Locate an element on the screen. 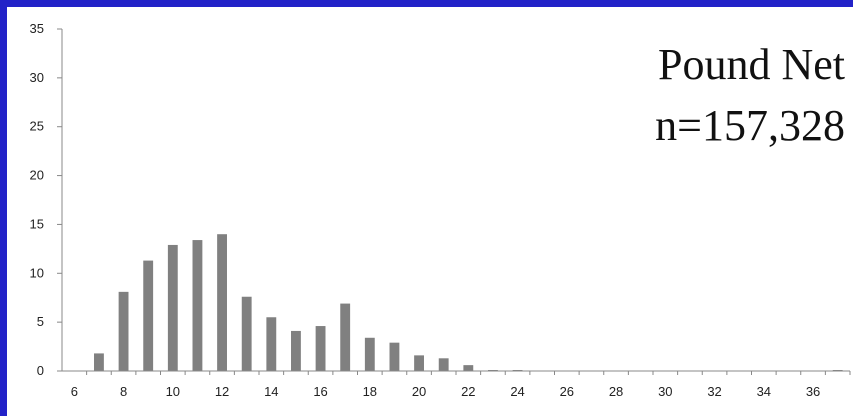  x-tick-label-18: 18 is located at coordinates (370, 391).